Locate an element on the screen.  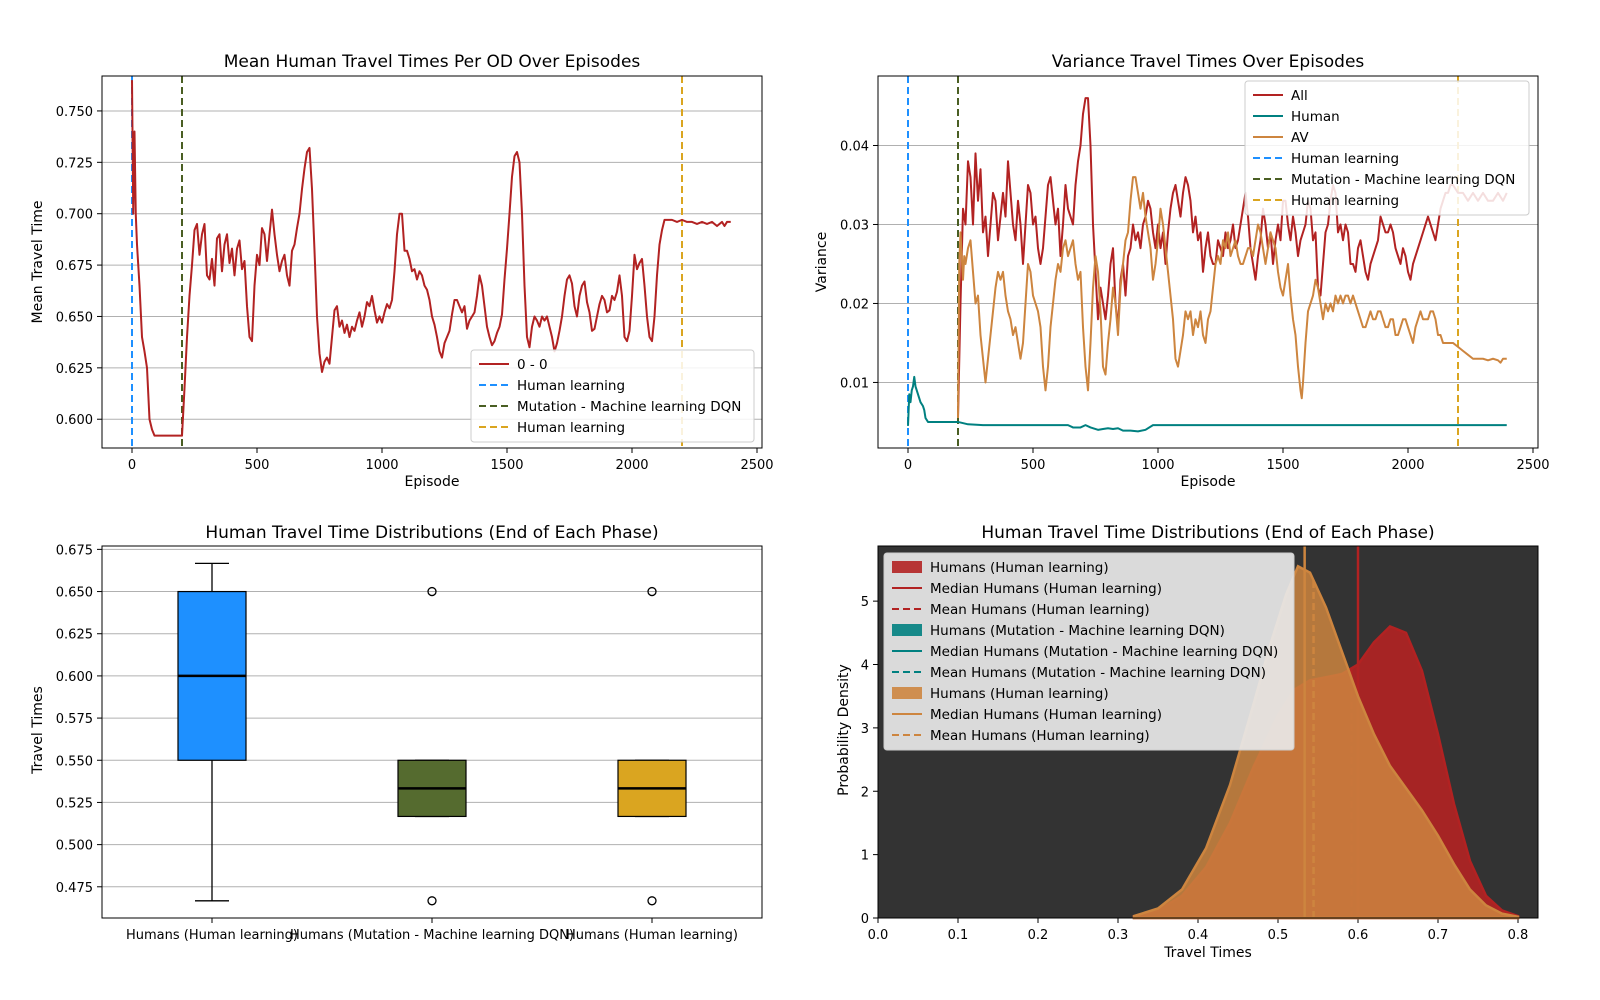
y-tick-label: 0.550 is located at coordinates (74, 761).